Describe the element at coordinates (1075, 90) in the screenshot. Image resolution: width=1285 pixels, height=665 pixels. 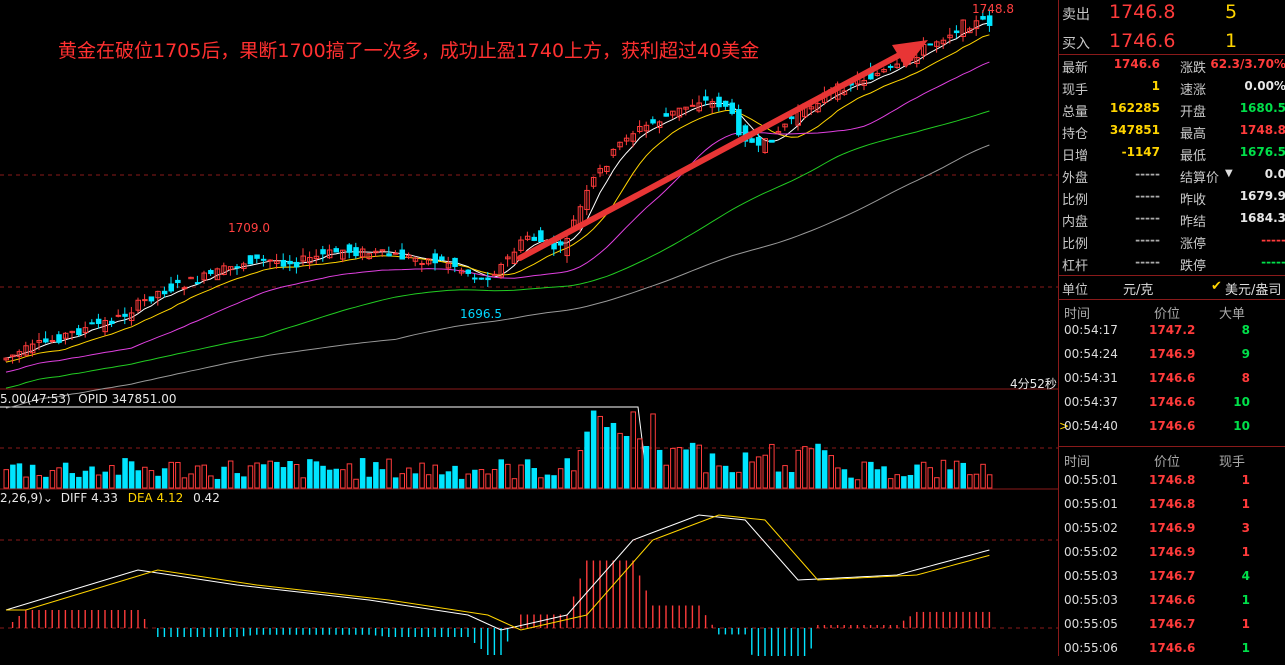
I see `quote-label: 现手` at that location.